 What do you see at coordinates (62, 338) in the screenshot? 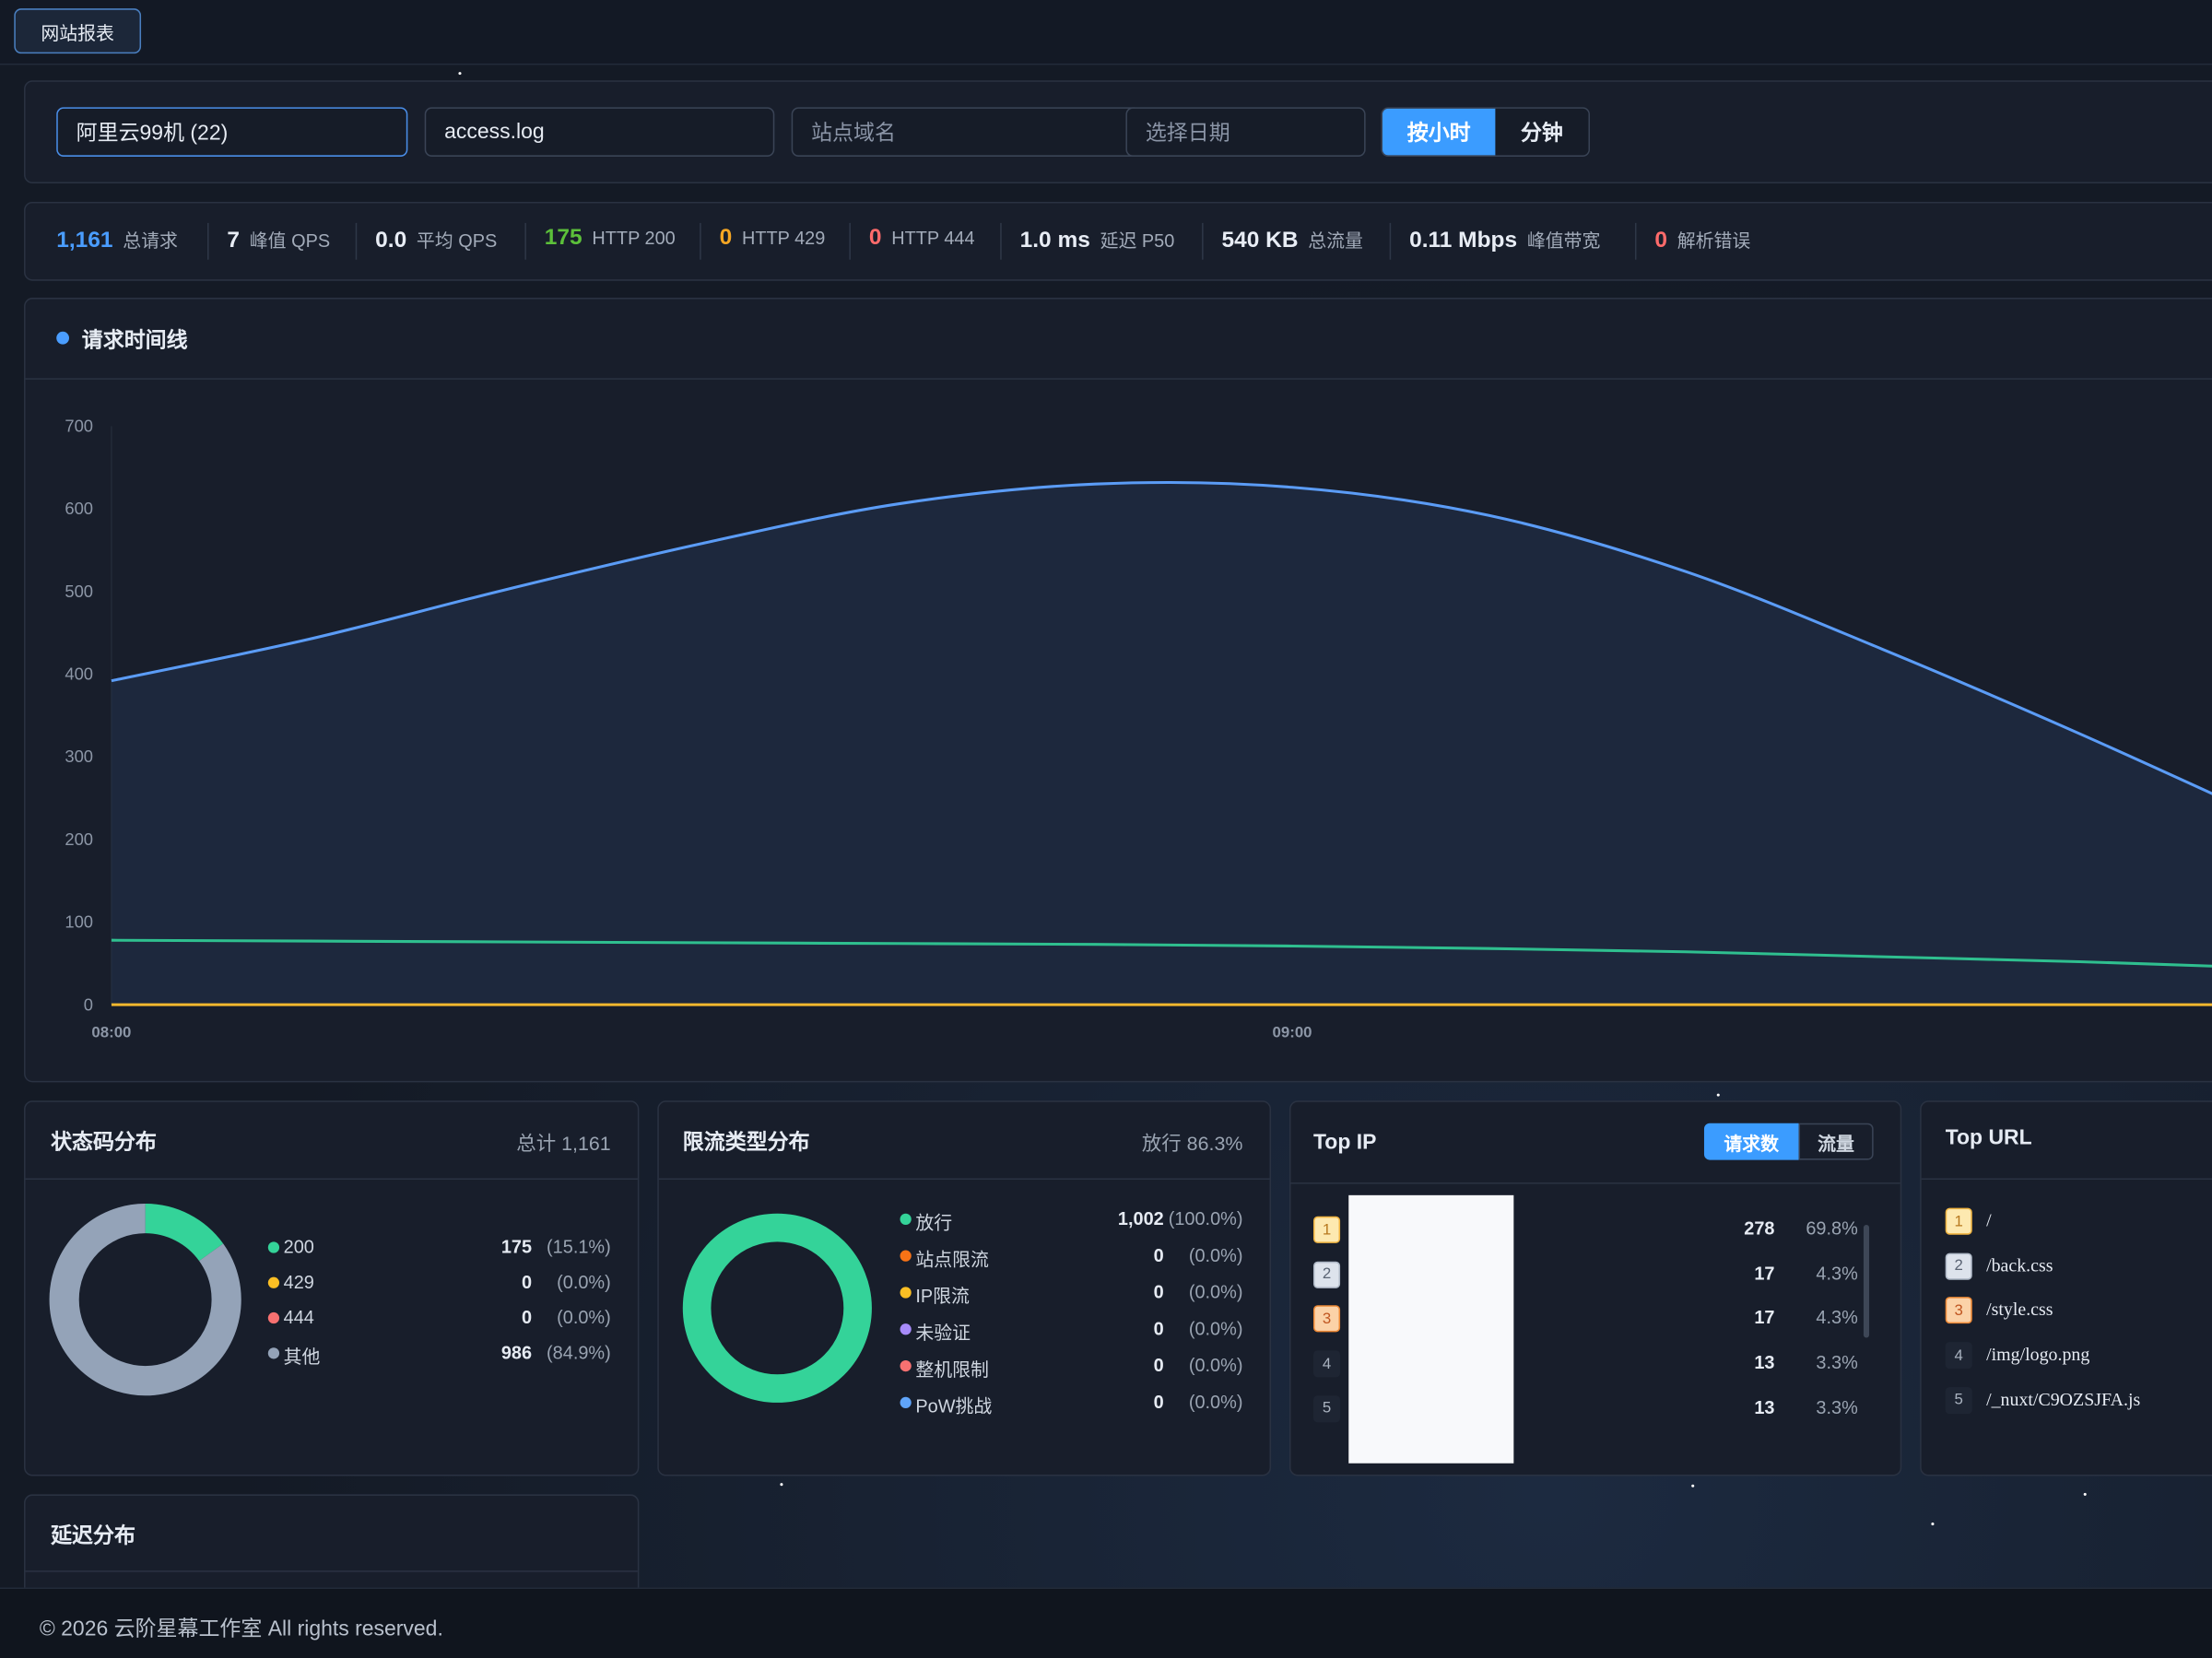
I see `title-dot` at bounding box center [62, 338].